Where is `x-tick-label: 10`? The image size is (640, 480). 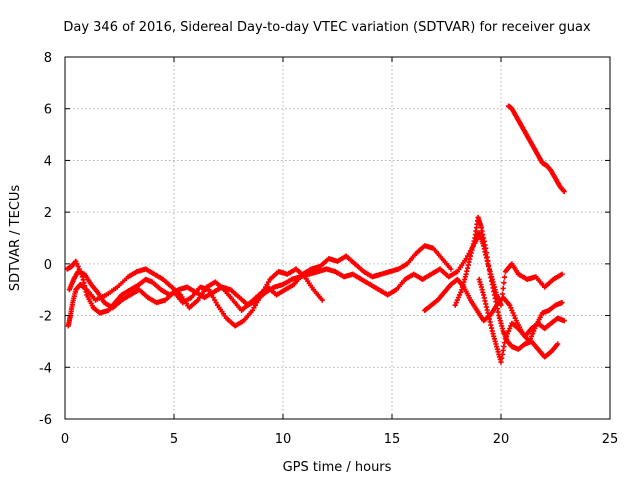 x-tick-label: 10 is located at coordinates (283, 439).